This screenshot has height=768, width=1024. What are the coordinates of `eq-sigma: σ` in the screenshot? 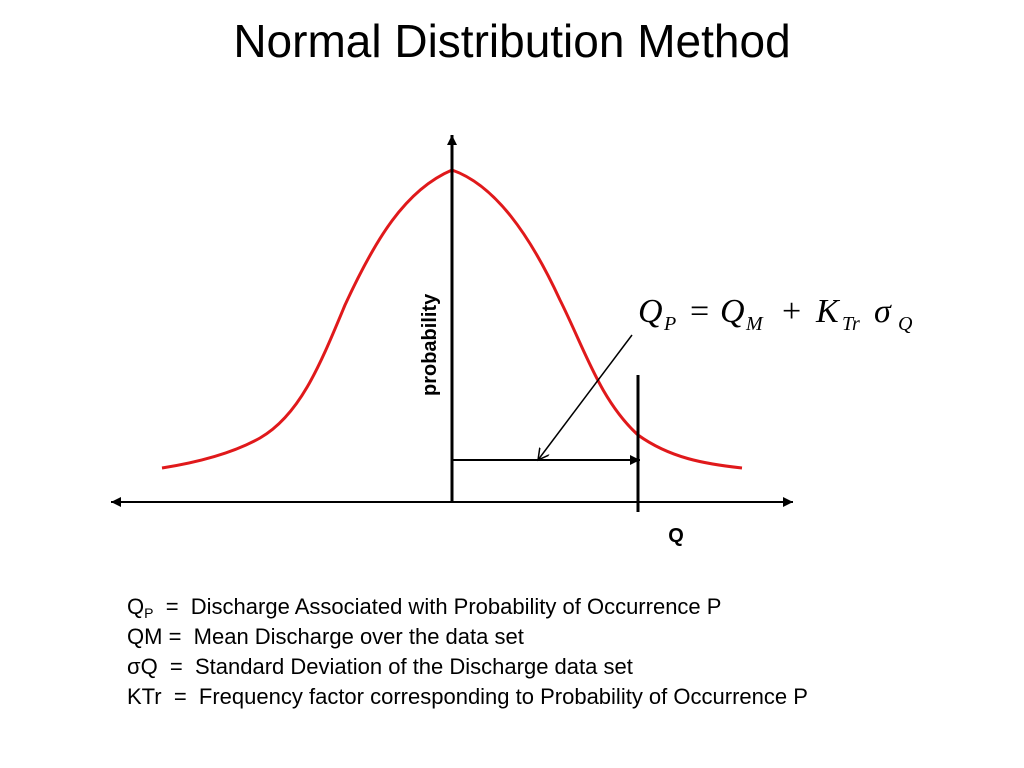 It's located at (883, 311).